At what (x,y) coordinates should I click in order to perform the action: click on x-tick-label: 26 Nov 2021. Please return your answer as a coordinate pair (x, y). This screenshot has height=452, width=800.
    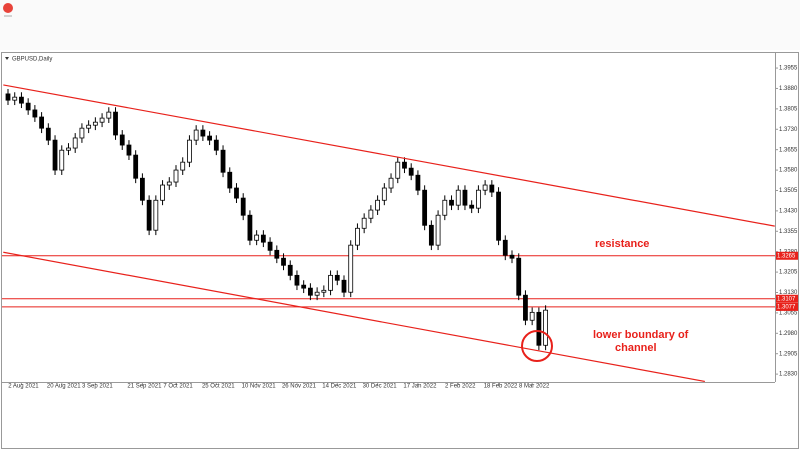
    Looking at the image, I should click on (299, 387).